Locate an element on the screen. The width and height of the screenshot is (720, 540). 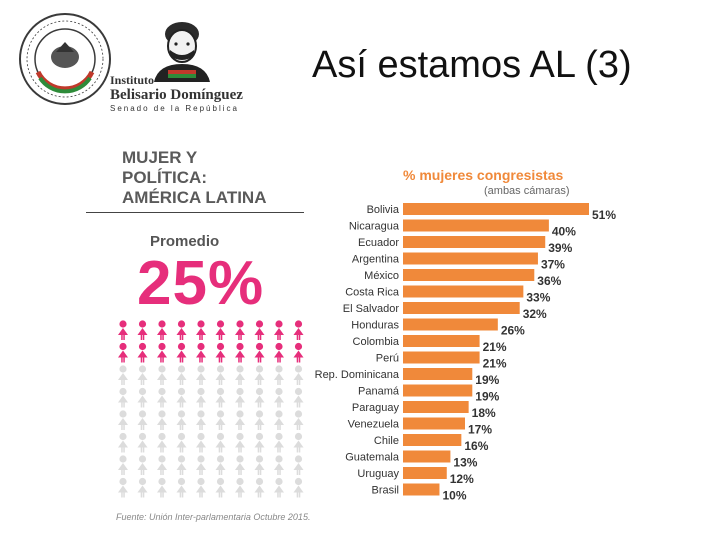
senate-seal-logo is located at coordinates (65, 59).